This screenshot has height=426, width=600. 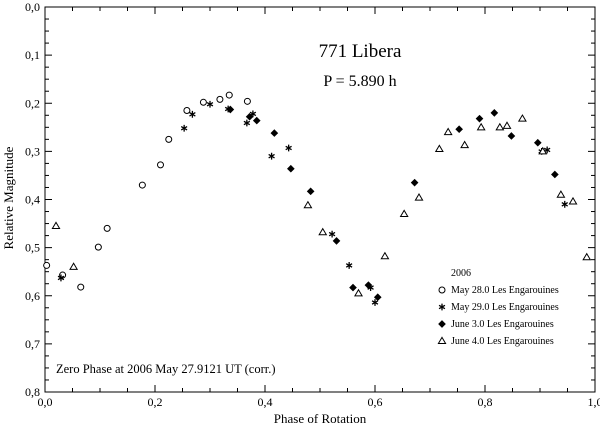 What do you see at coordinates (505, 290) in the screenshot?
I see `legend-entry: May 28.0 Les Engarouines` at bounding box center [505, 290].